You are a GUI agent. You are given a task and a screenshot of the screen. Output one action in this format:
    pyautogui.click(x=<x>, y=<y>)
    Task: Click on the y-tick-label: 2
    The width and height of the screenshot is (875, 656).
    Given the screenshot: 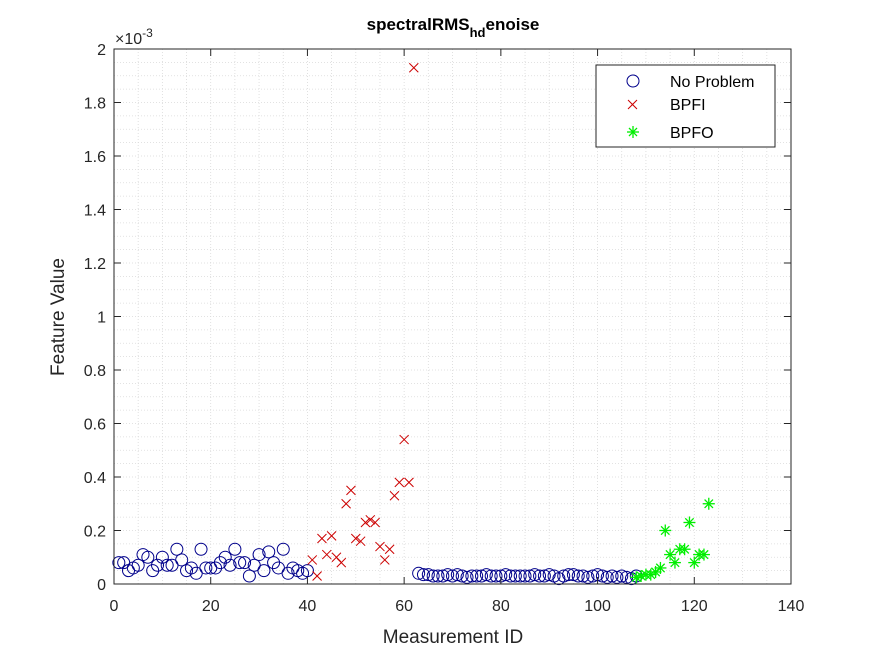 What is the action you would take?
    pyautogui.click(x=101, y=50)
    